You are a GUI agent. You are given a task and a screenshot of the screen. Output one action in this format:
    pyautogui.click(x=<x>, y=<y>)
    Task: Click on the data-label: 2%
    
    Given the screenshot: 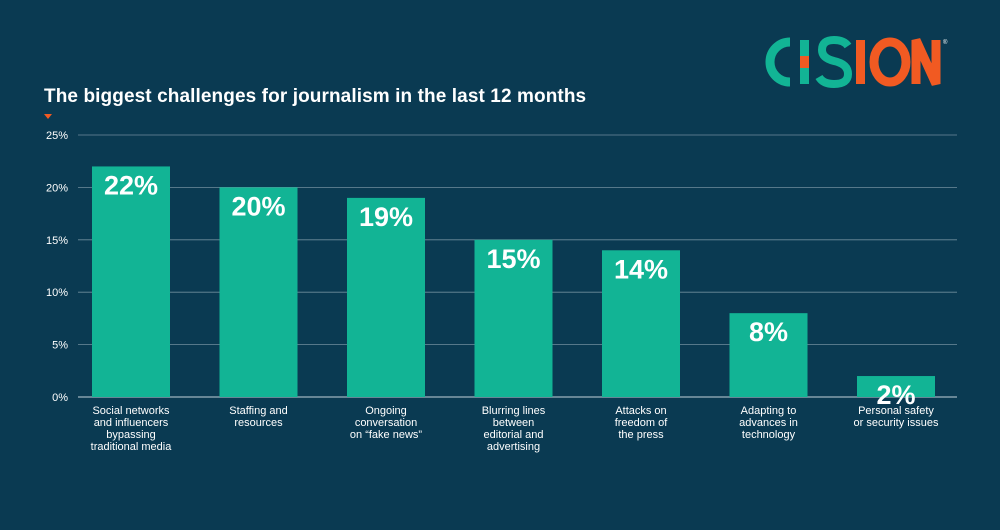 What is the action you would take?
    pyautogui.click(x=895, y=395)
    